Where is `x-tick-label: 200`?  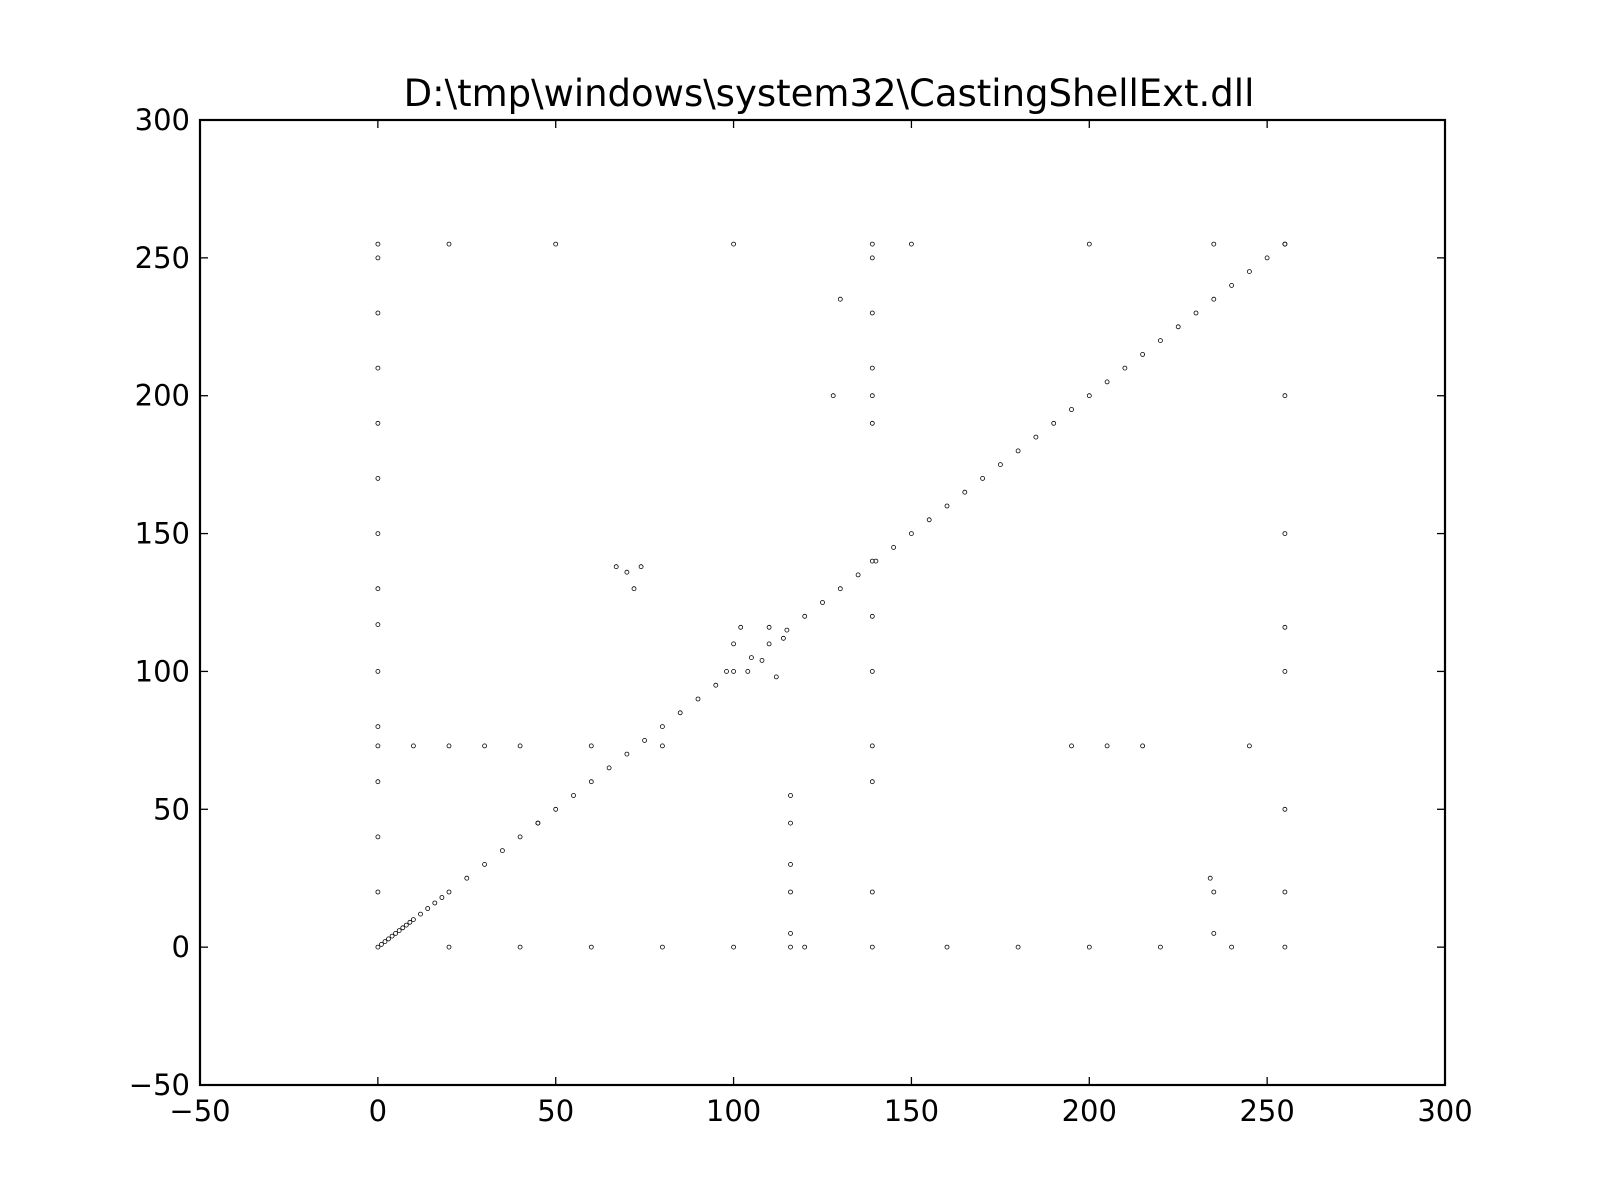
x-tick-label: 200 is located at coordinates (1089, 1111).